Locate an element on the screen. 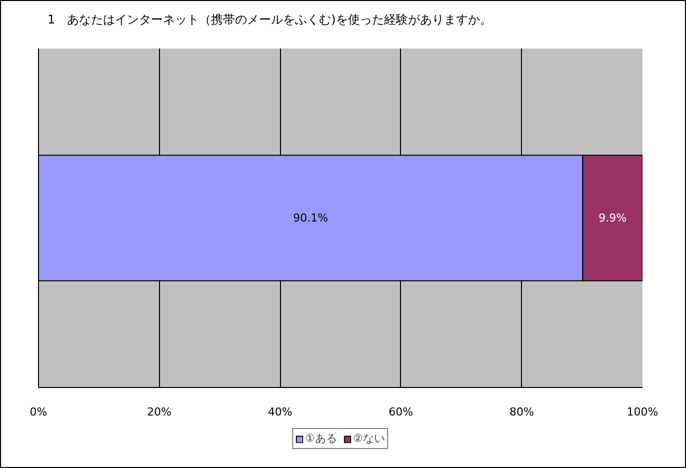 Image resolution: width=686 pixels, height=468 pixels. chart-title: 1 あなたはインターネット（携帯のメールをふくむ)を使った経験がありますか。 is located at coordinates (270, 19).